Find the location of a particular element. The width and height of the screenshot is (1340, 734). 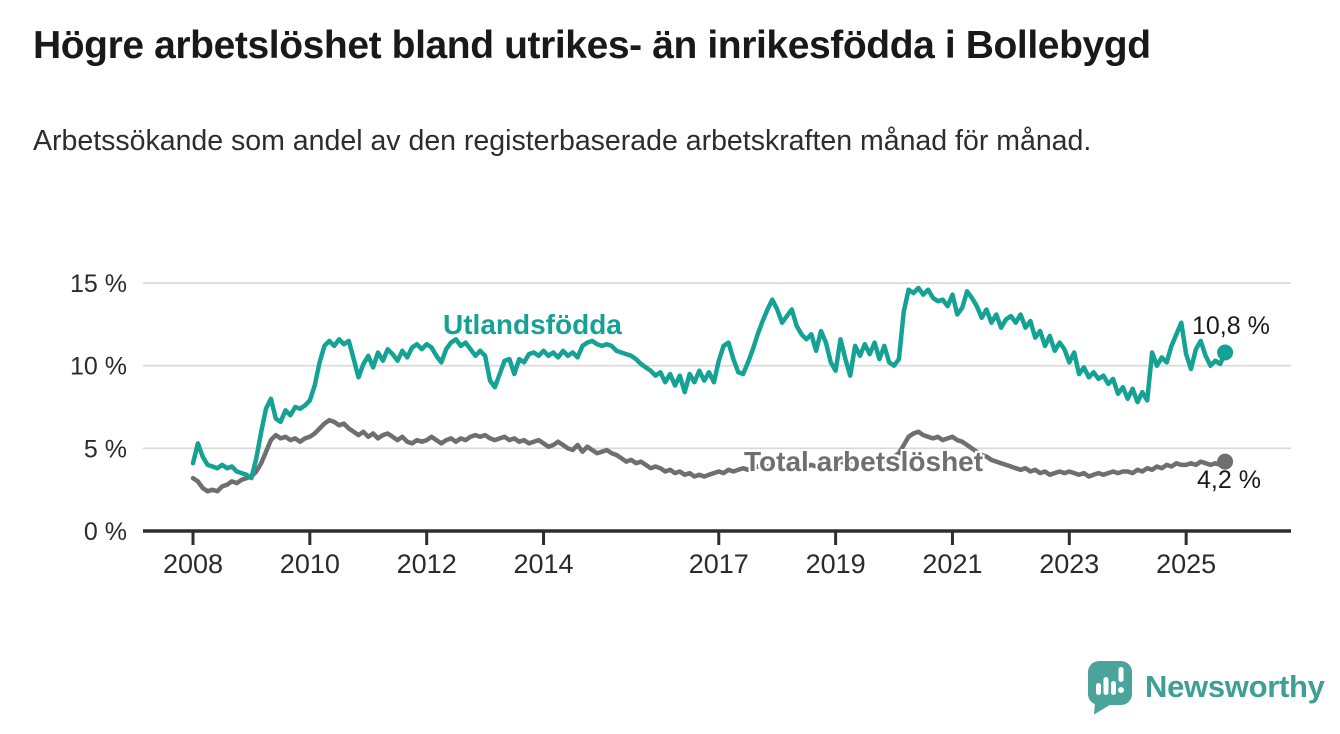

x-tick-label-2017: 2017 is located at coordinates (719, 564).